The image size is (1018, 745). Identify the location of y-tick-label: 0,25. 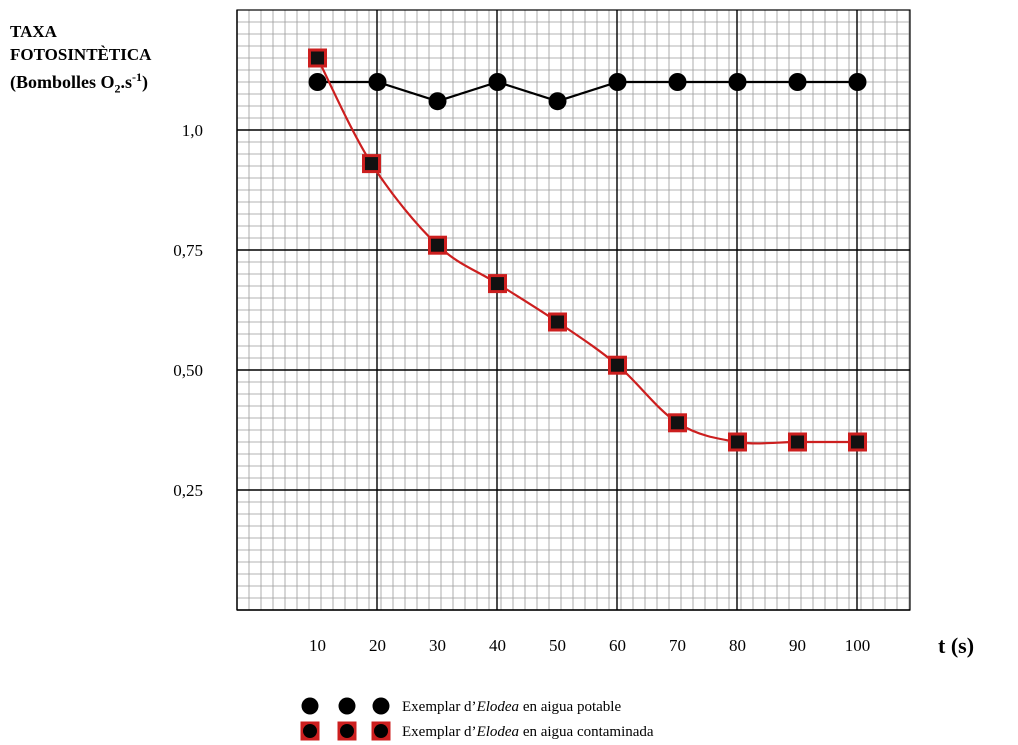
(188, 490).